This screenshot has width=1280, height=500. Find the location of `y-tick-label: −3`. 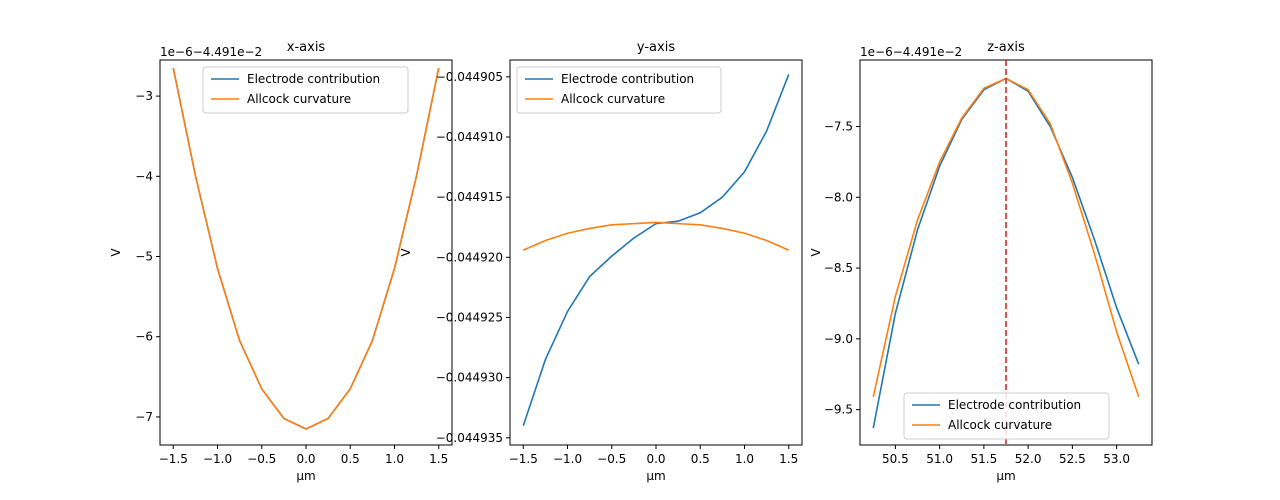

y-tick-label: −3 is located at coordinates (144, 96).